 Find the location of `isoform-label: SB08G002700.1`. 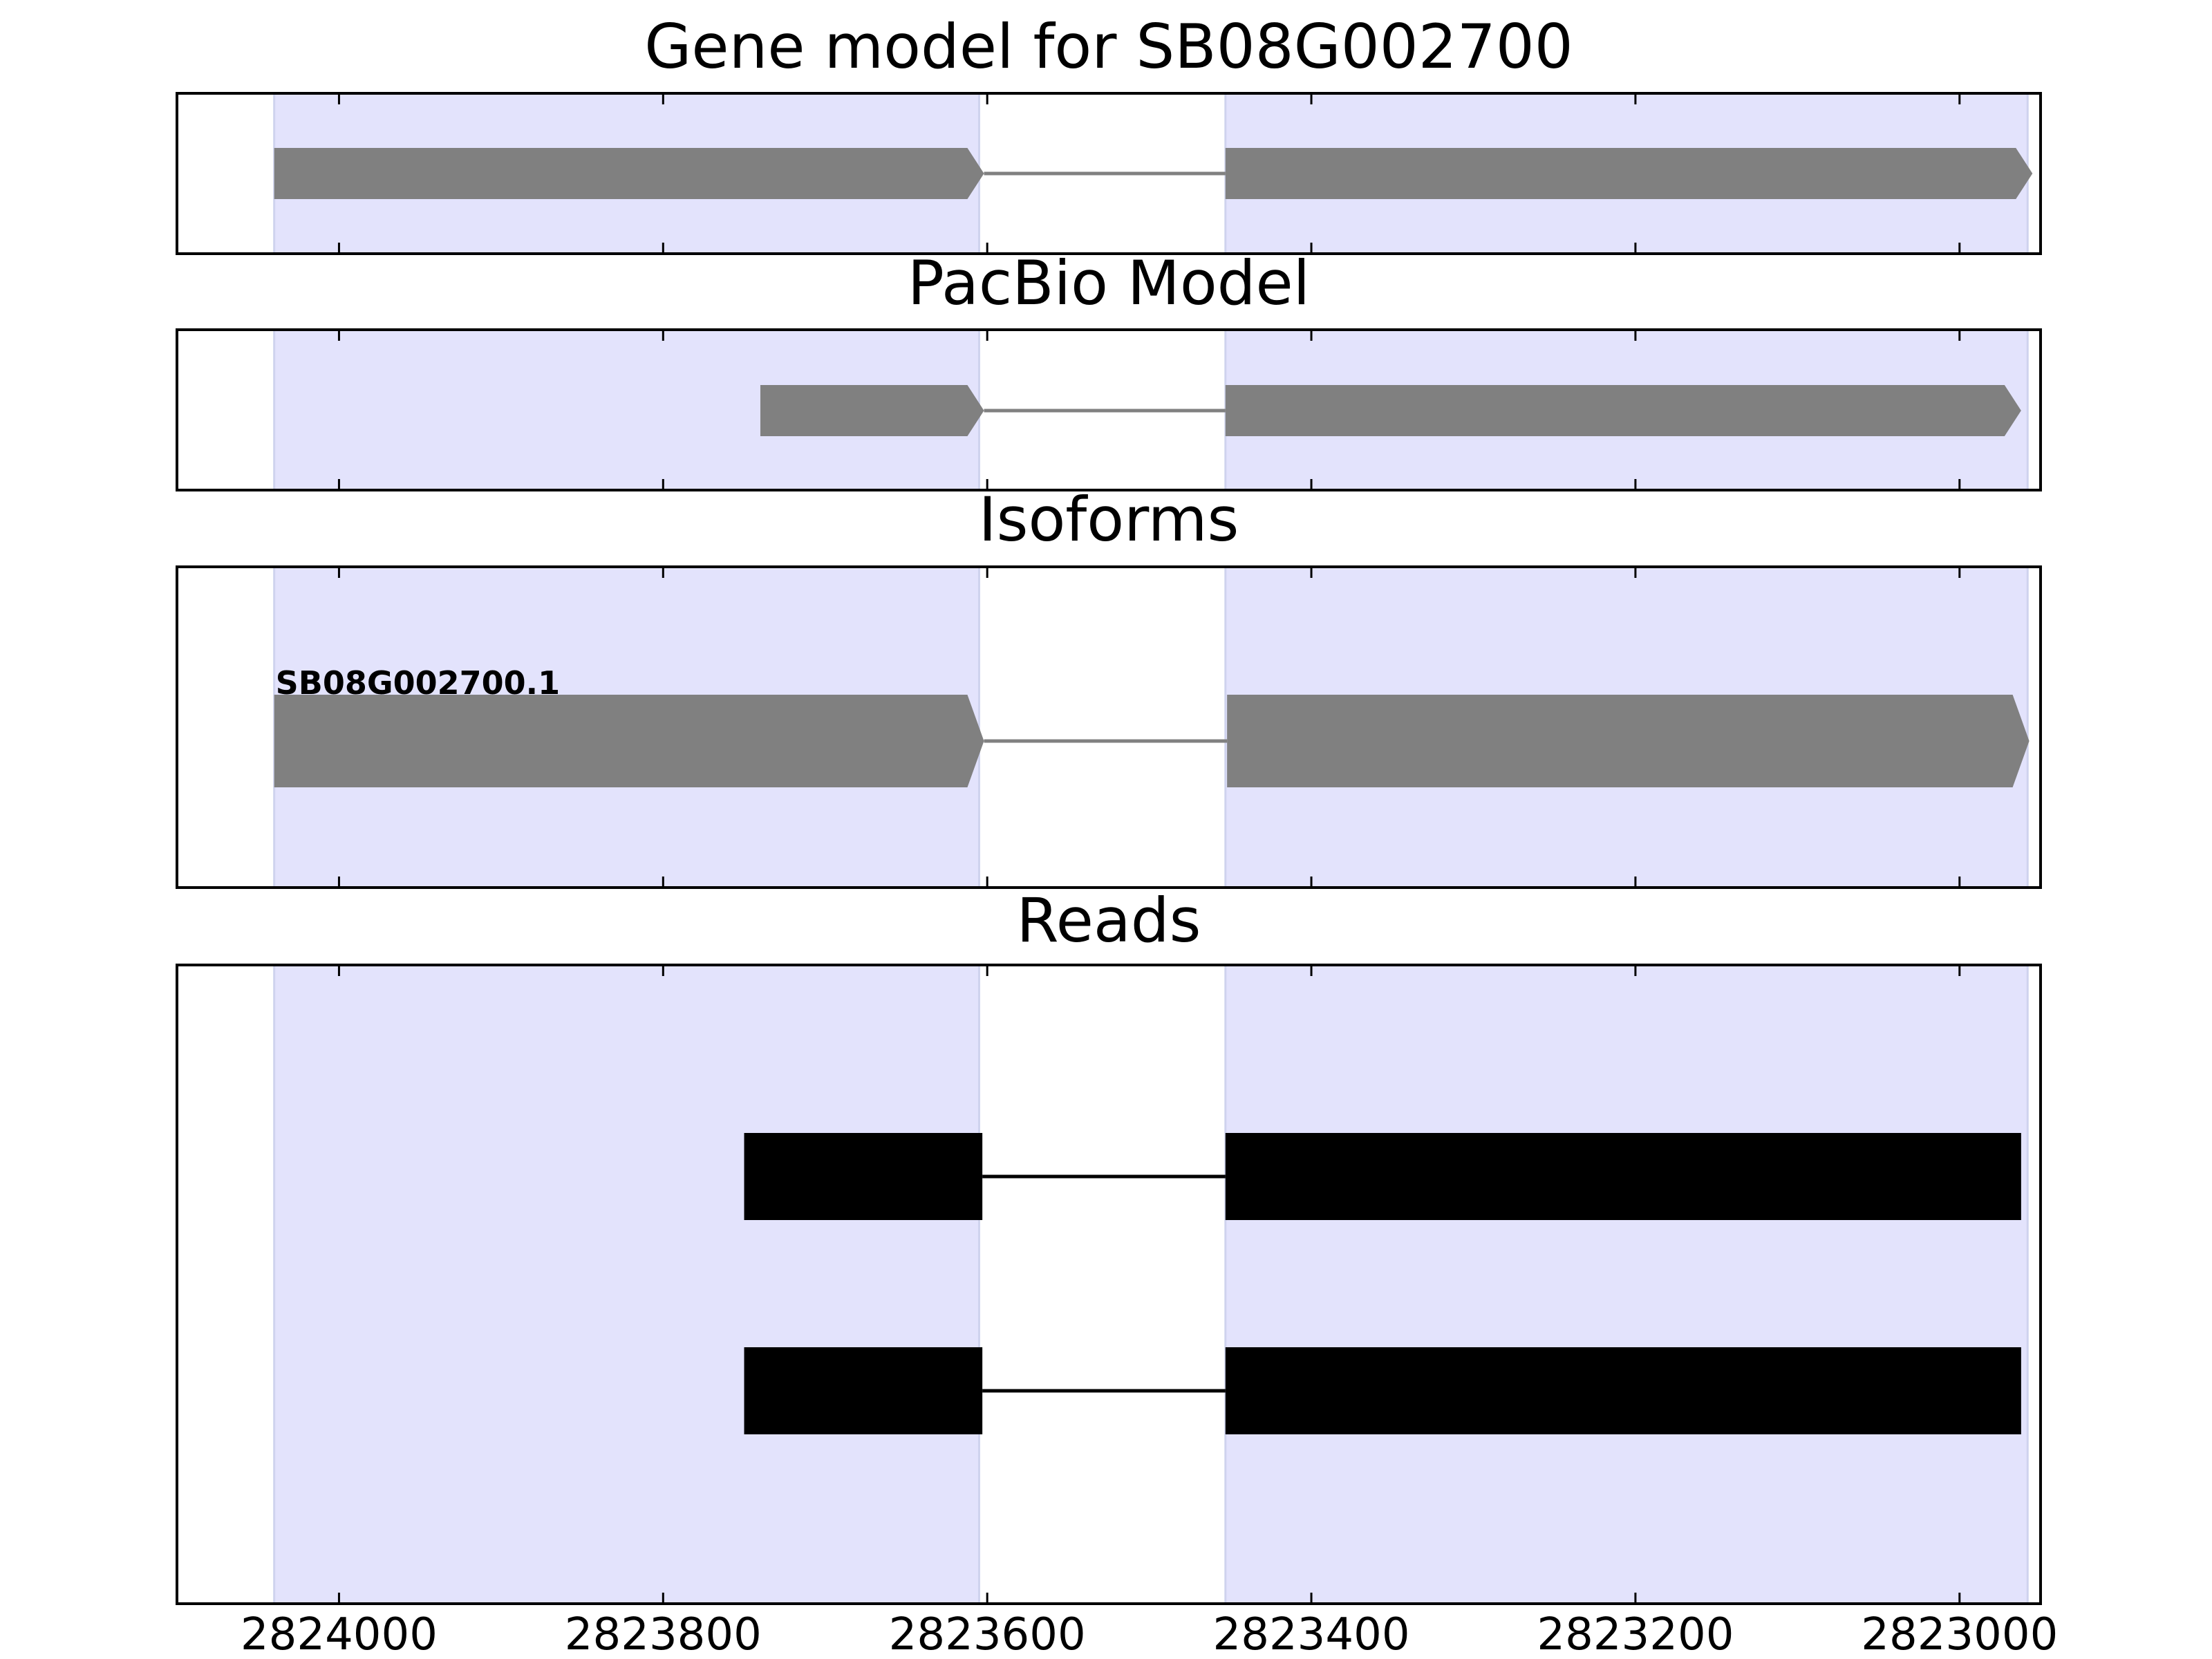

isoform-label: SB08G002700.1 is located at coordinates (418, 683).